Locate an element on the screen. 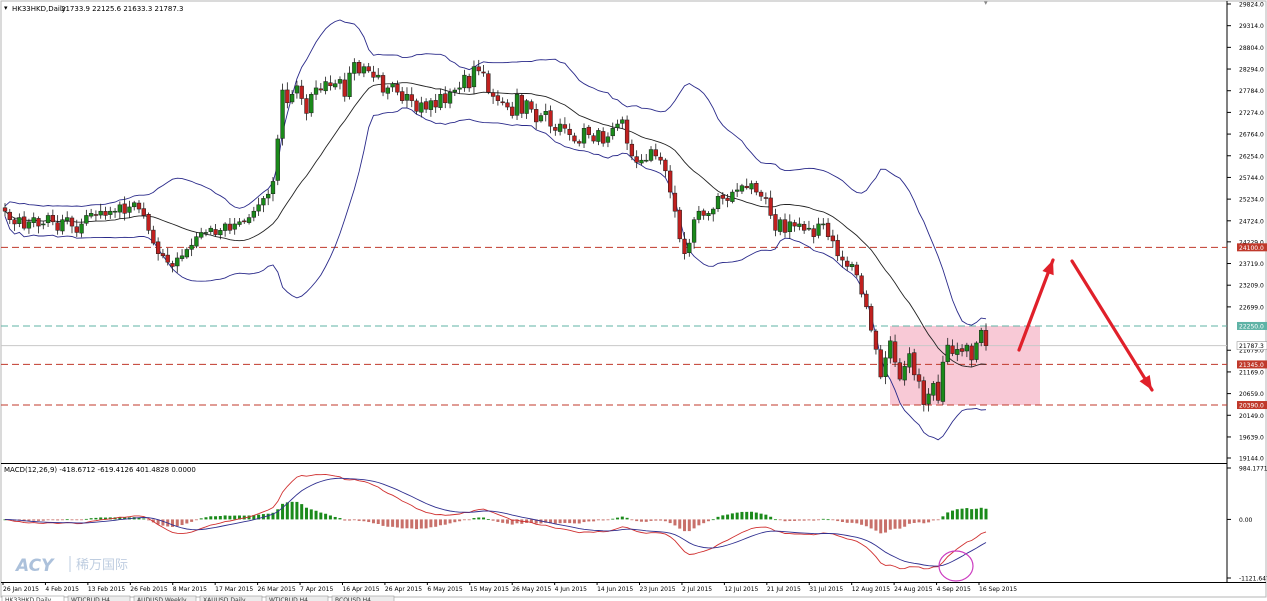  chart-tab-label: WTICRUD,H4 is located at coordinates (90, 599).